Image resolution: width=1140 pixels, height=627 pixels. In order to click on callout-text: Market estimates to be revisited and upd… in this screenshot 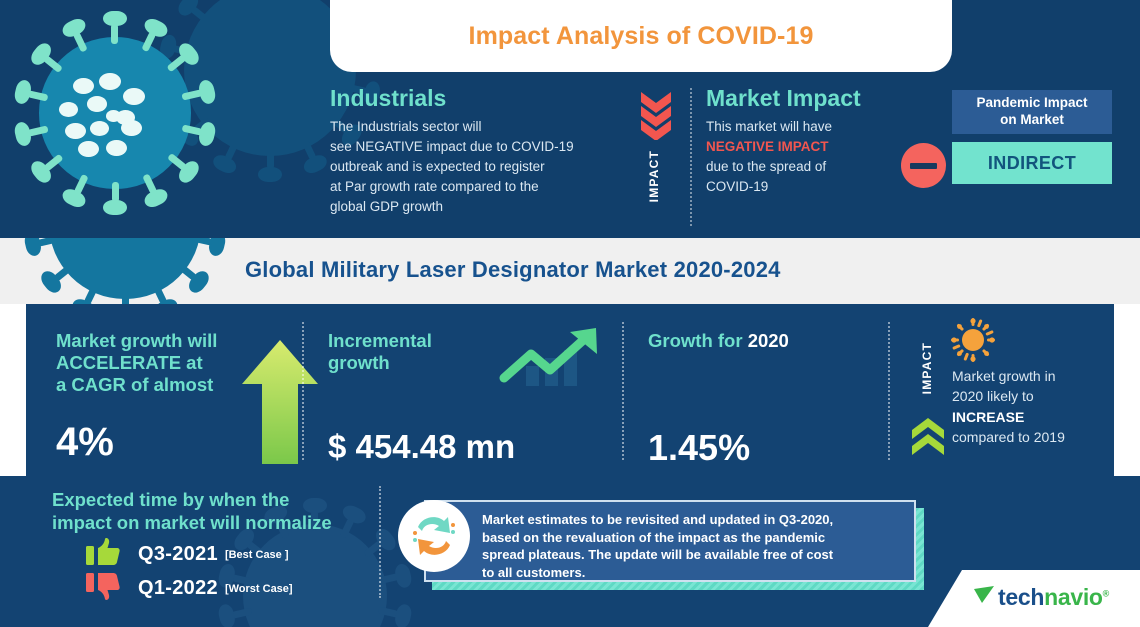, I will do `click(670, 542)`.